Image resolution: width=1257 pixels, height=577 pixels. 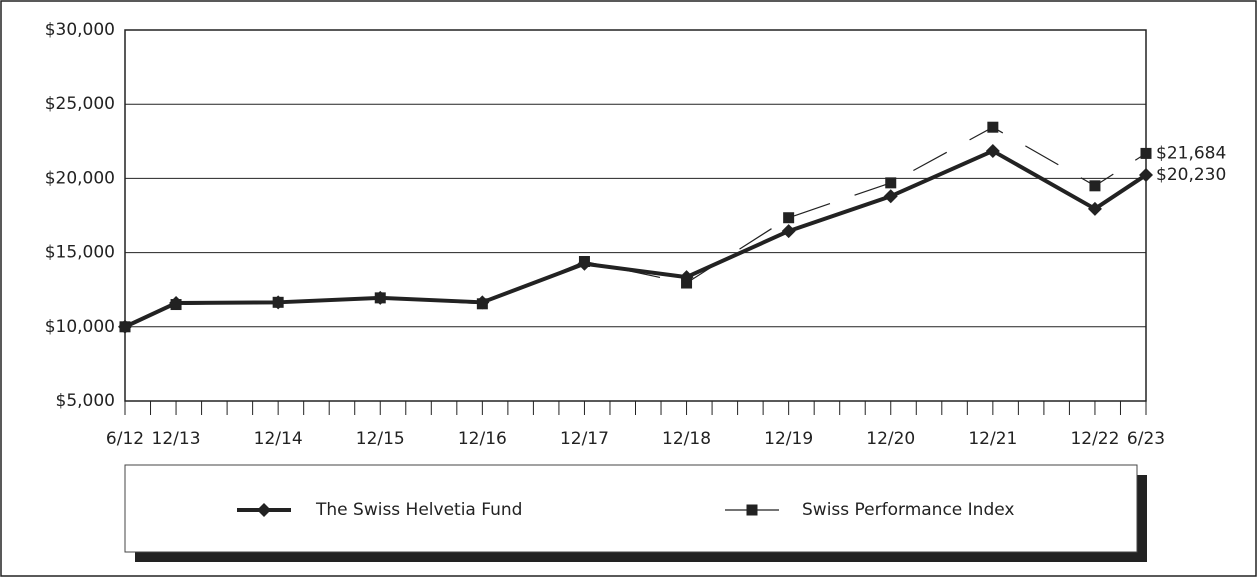 I want to click on legend-label: Swiss Performance Index, so click(x=908, y=510).